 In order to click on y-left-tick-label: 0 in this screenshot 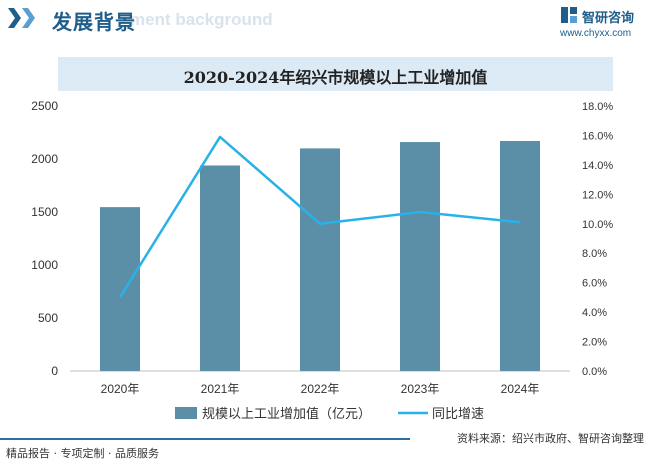, I will do `click(54, 371)`.